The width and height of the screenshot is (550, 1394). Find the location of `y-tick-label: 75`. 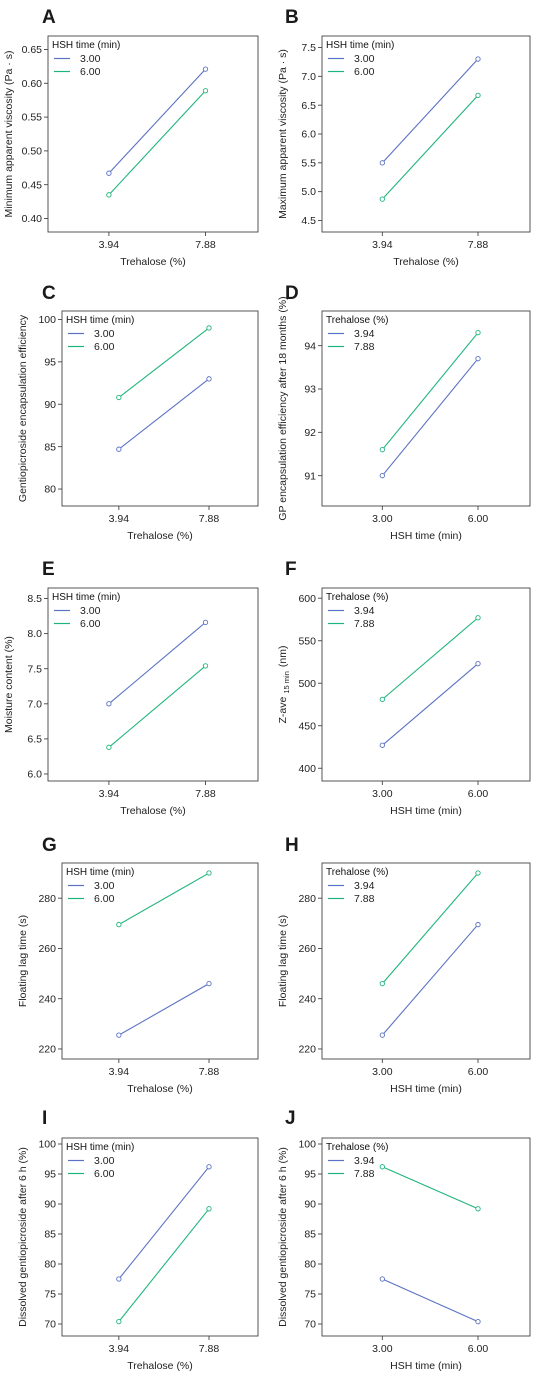

y-tick-label: 75 is located at coordinates (310, 1295).